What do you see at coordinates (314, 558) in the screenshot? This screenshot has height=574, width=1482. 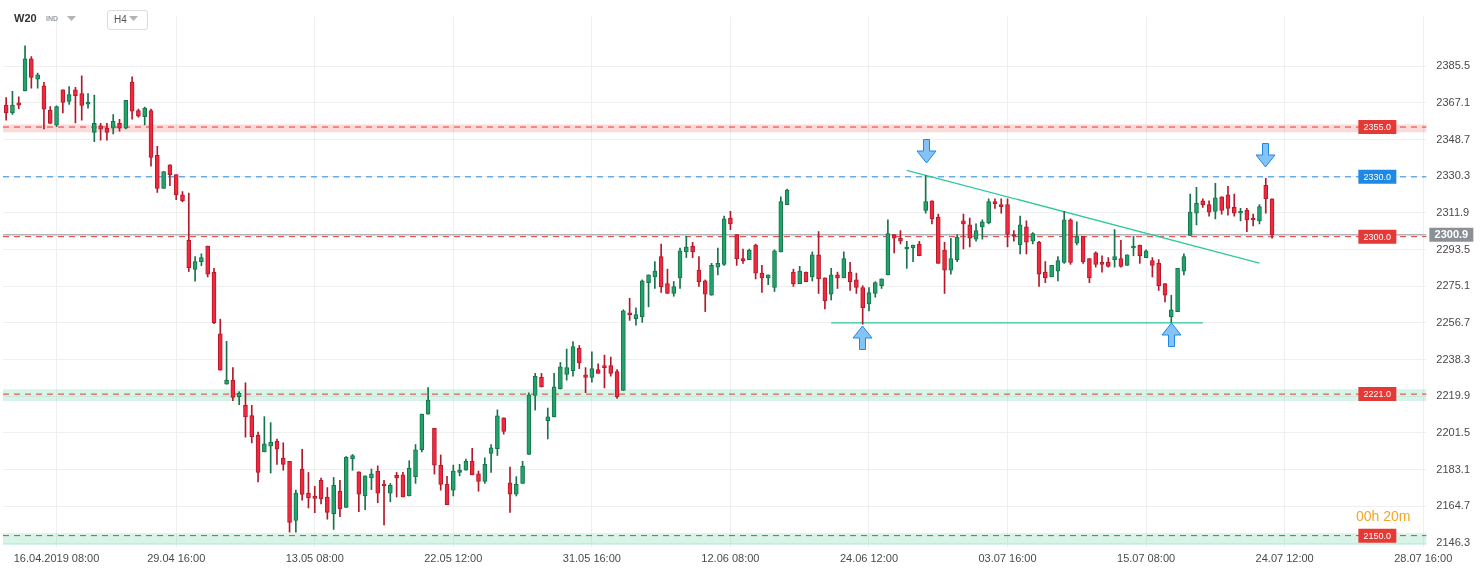 I see `x-tick-label: 13.05 08:00` at bounding box center [314, 558].